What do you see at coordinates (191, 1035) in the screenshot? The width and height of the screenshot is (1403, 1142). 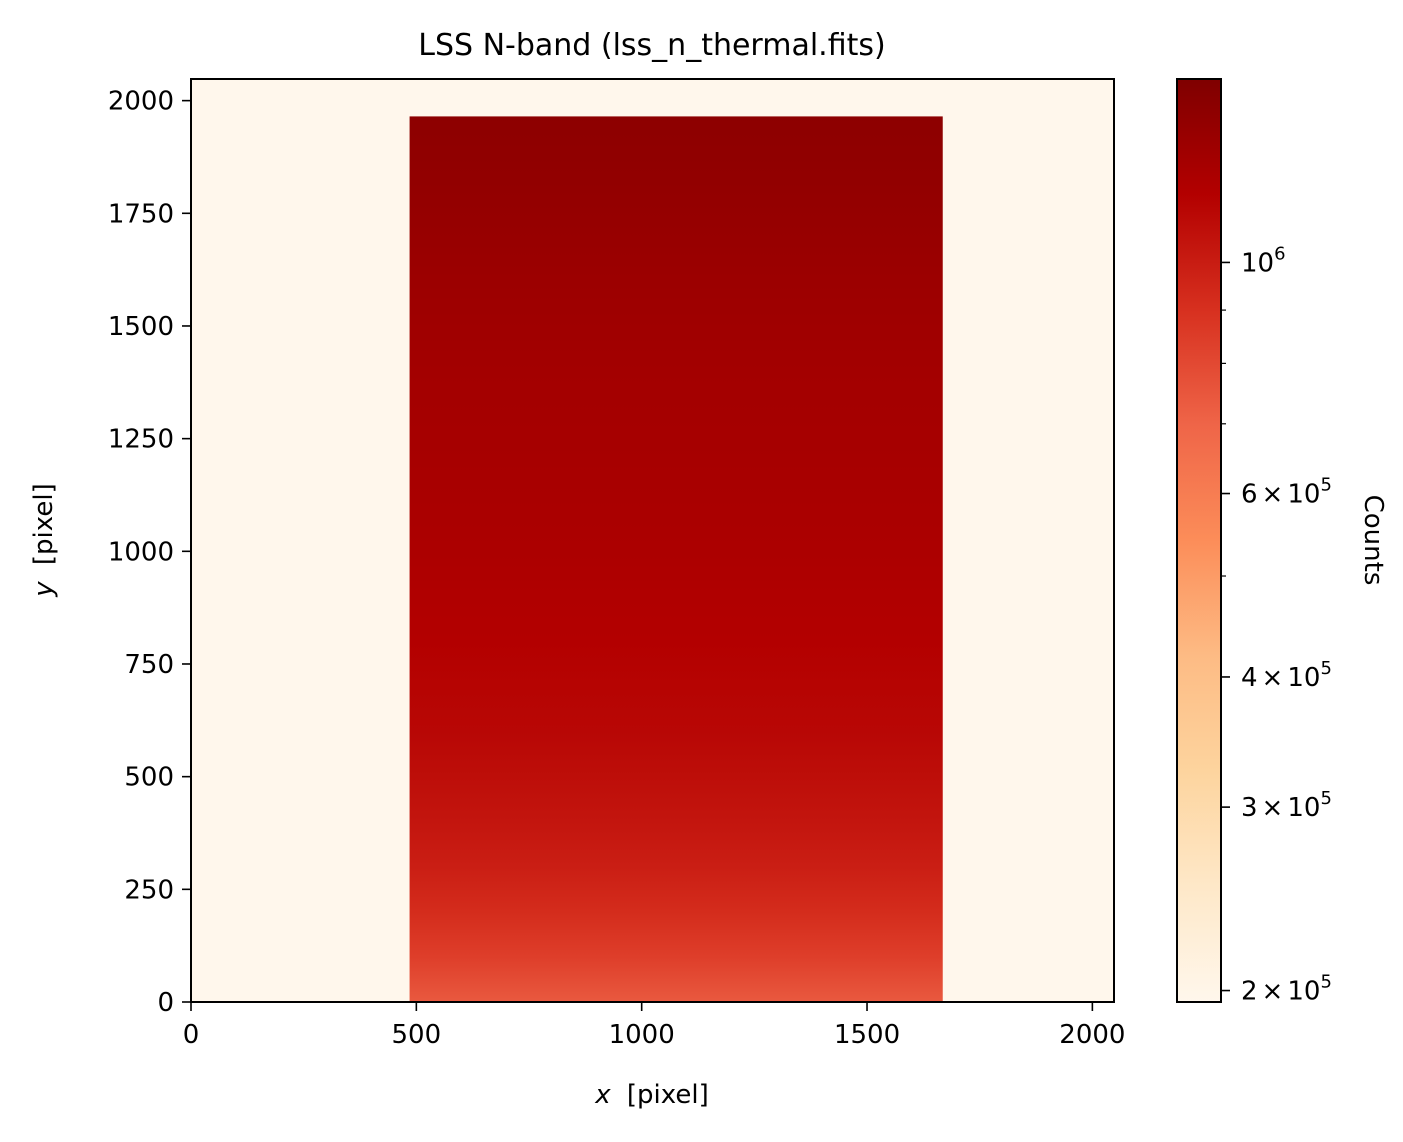 I see `x-tick-label: 0` at bounding box center [191, 1035].